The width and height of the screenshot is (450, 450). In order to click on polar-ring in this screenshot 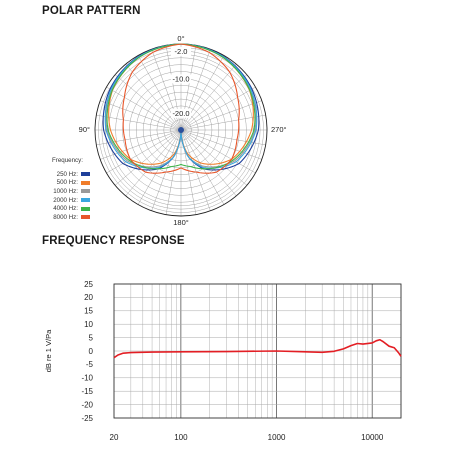, I will do `click(181, 130)`.